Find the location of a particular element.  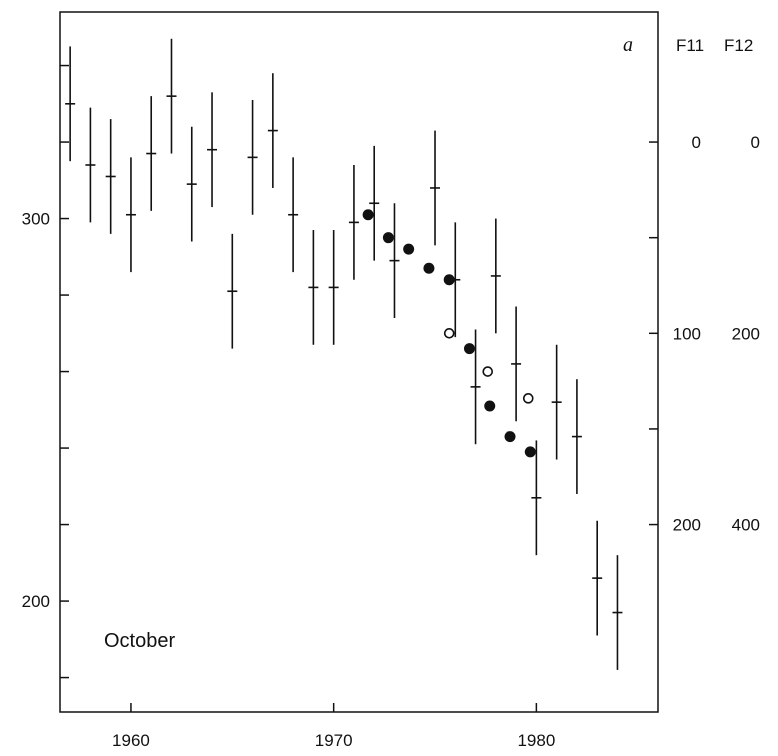

right-axis-f11-label: 0 is located at coordinates (696, 142).